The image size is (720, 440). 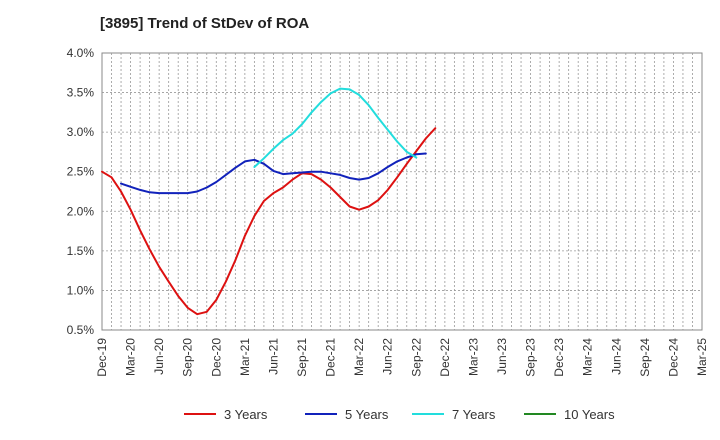 What do you see at coordinates (188, 357) in the screenshot?
I see `x-tick-label: Sep-20` at bounding box center [188, 357].